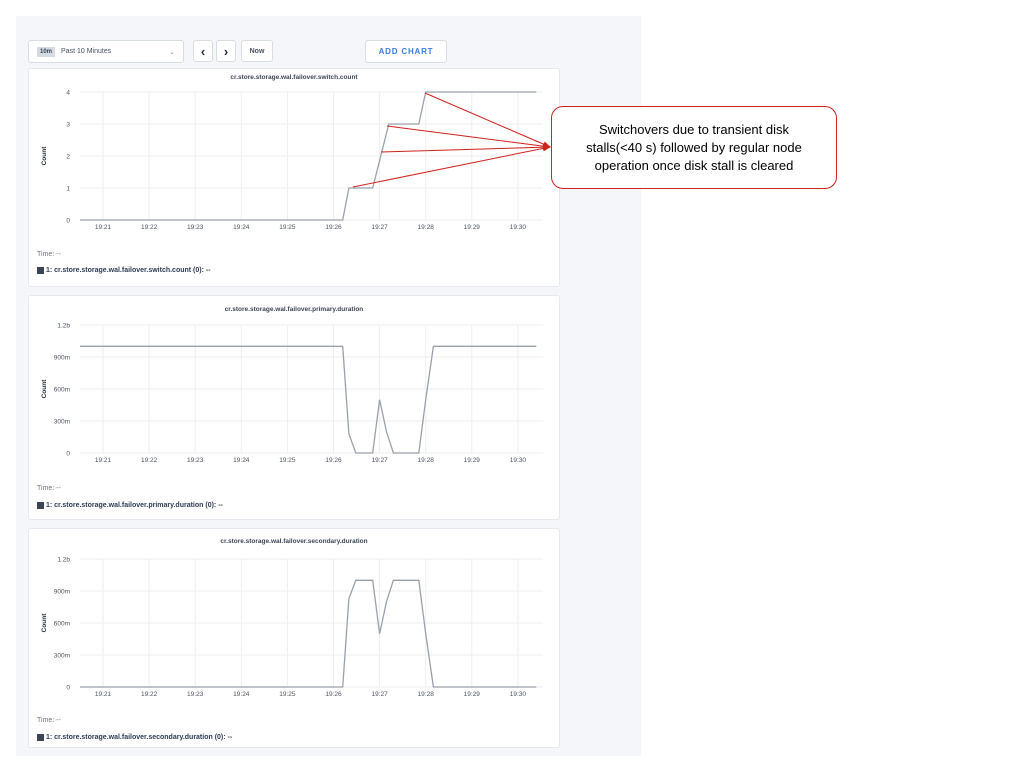  I want to click on chevron-right-icon: ›, so click(226, 51).